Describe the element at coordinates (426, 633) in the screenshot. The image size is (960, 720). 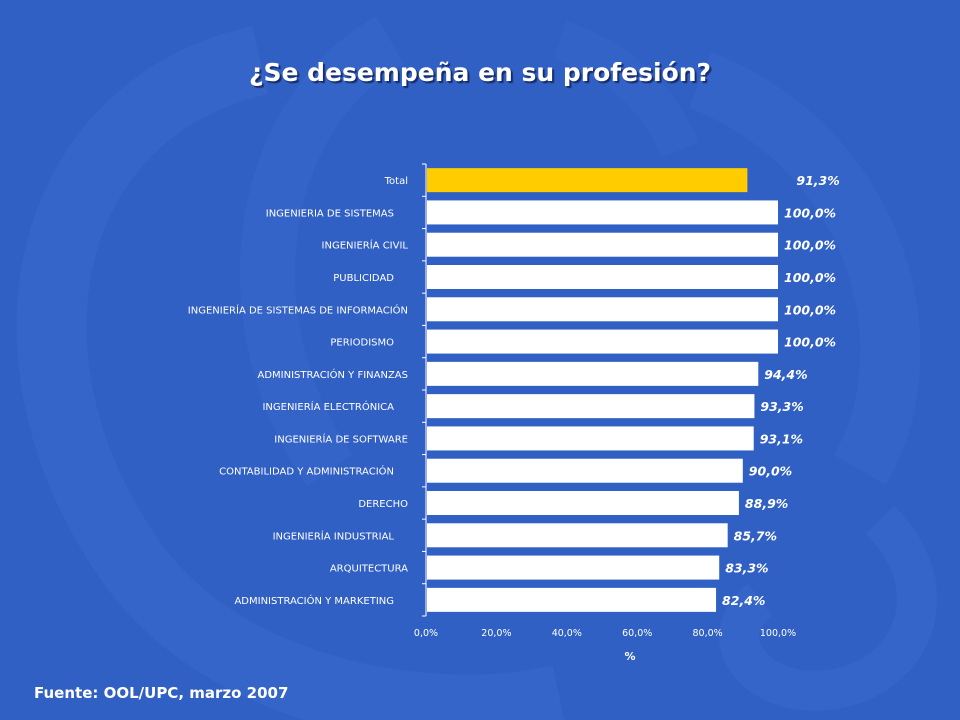
I see `x-tick-label: 0,0%` at that location.